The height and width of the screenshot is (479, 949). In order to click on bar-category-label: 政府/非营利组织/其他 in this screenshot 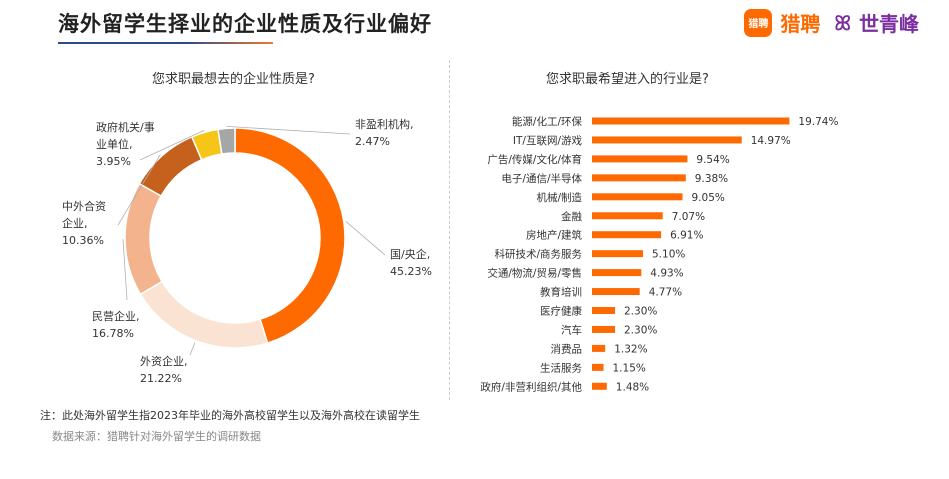, I will do `click(531, 386)`.